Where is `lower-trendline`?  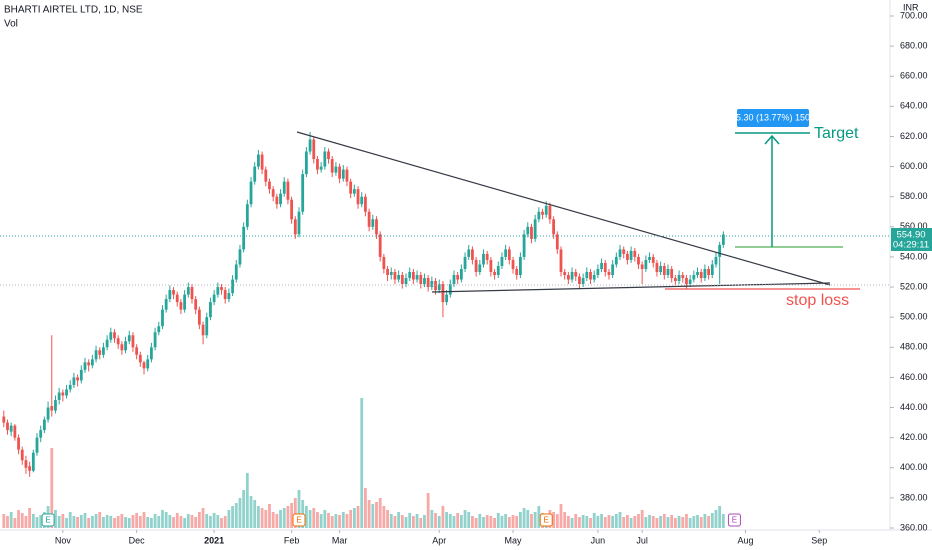 lower-trendline is located at coordinates (631, 287).